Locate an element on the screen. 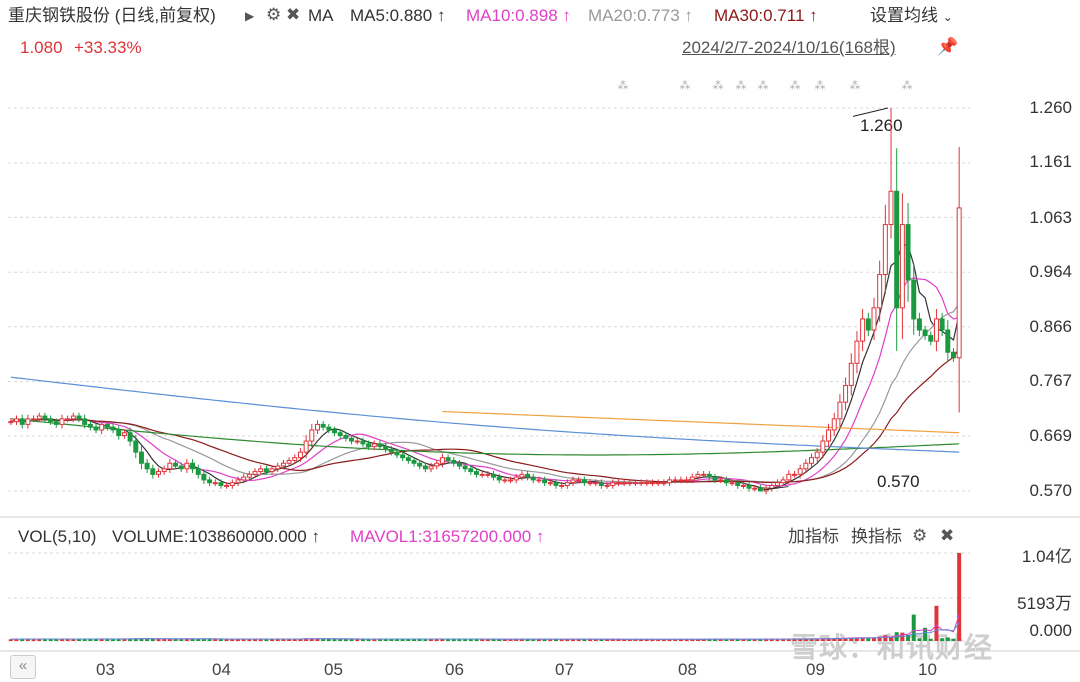  price-tick: 0.570 is located at coordinates (1050, 490).